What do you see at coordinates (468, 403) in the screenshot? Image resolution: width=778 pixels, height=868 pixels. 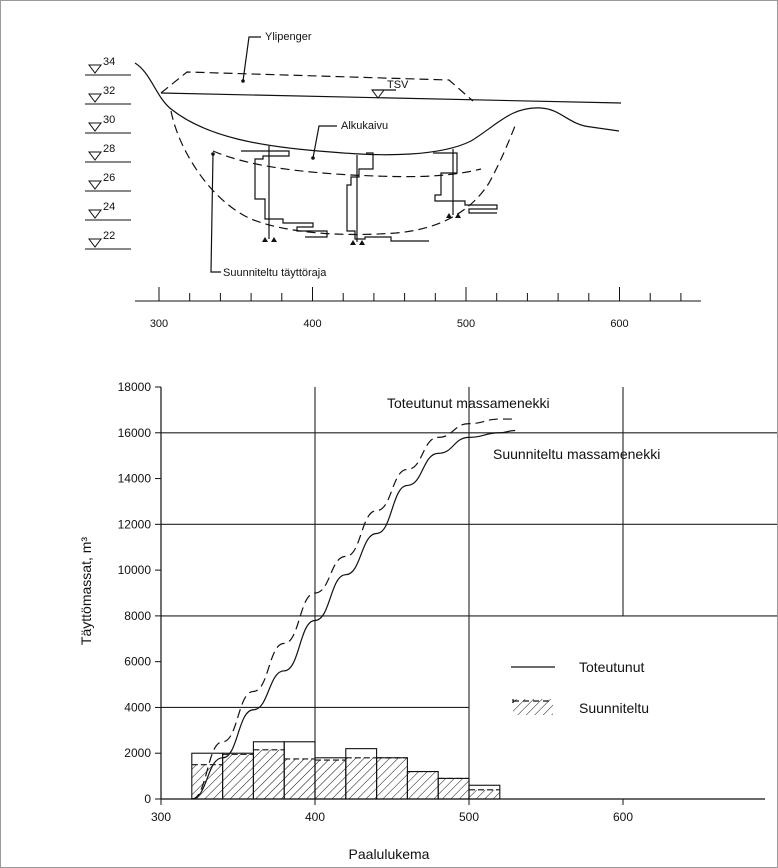 I see `curve-label-toteutunut: Toteutunut massamenekki` at bounding box center [468, 403].